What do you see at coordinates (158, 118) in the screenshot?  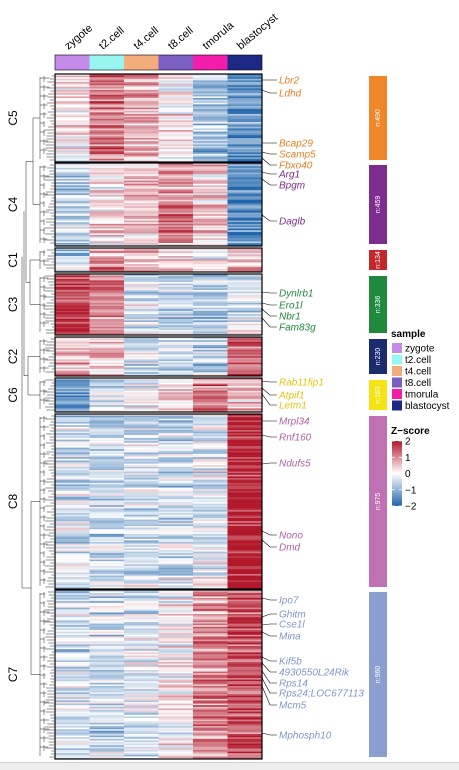 I see `heatmap-block-C5` at bounding box center [158, 118].